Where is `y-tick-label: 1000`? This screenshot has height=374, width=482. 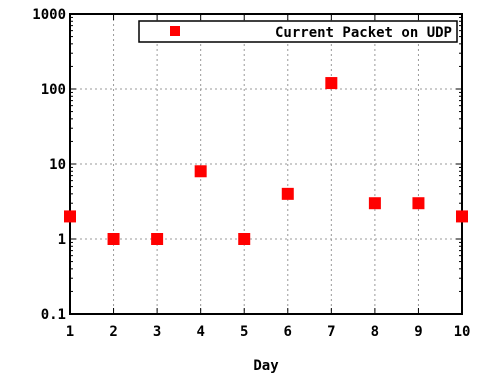 y-tick-label: 1000 is located at coordinates (49, 15).